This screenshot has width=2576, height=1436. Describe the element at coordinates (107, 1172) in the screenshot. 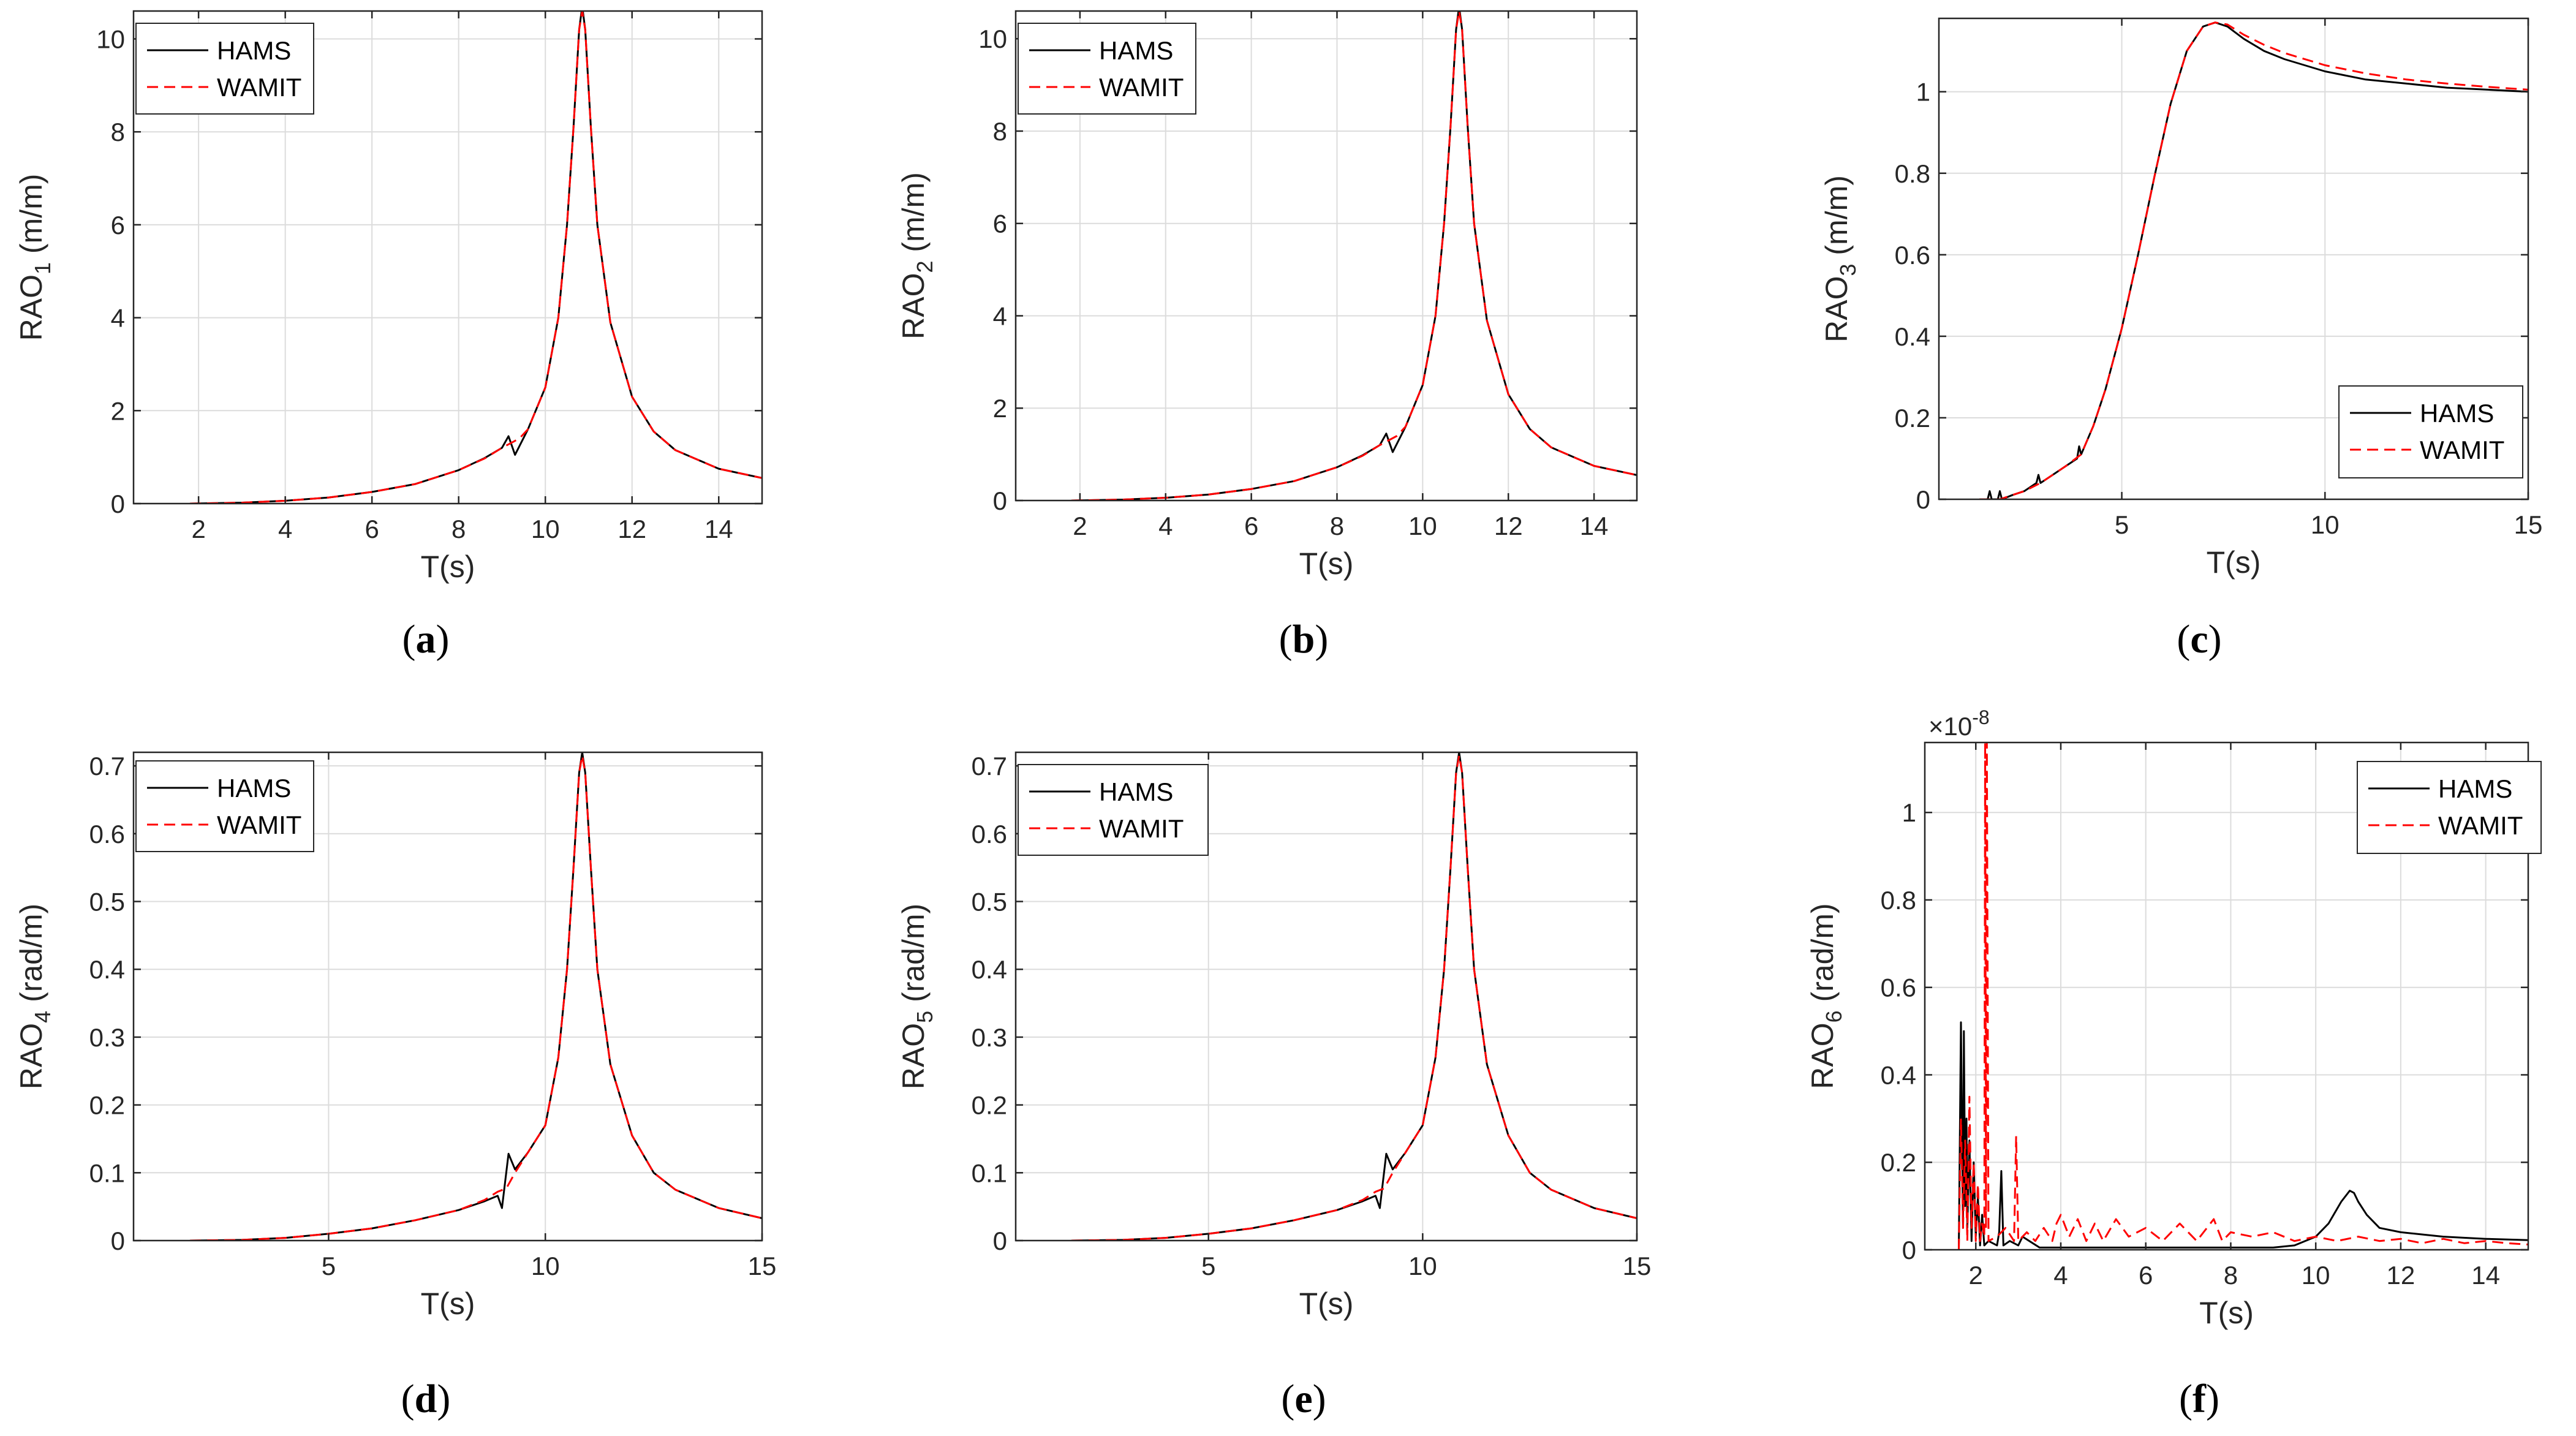

I see `y-tick-label: 0.1` at that location.